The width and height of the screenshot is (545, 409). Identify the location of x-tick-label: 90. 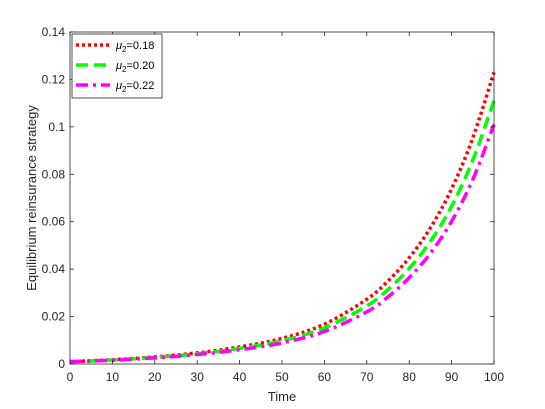
(452, 377).